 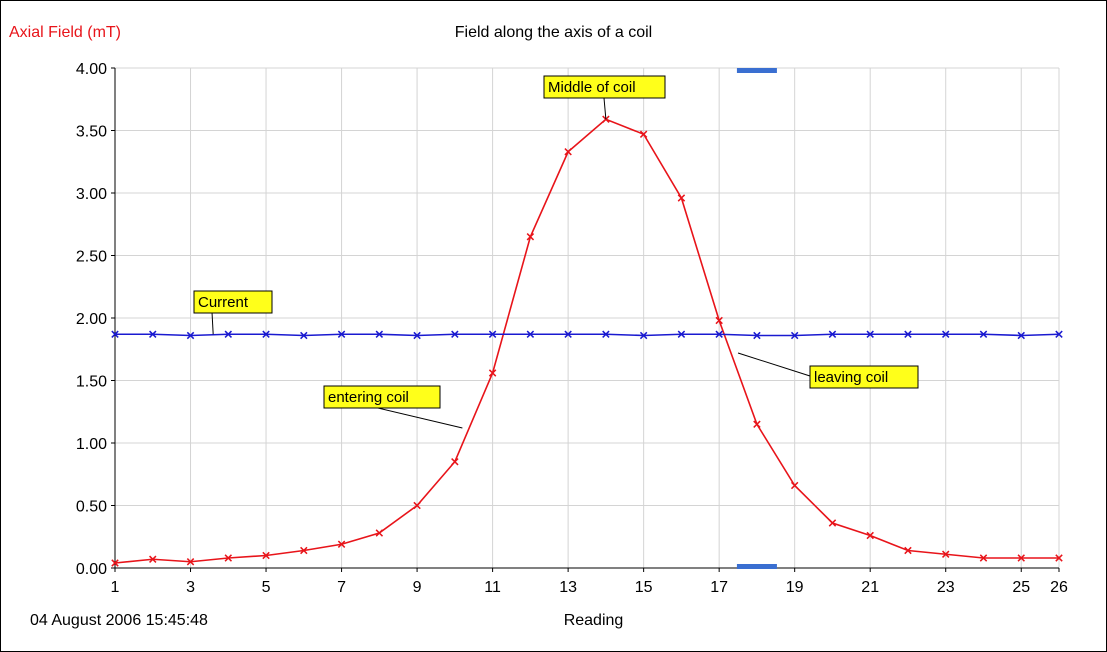 I want to click on y-tick-label: 3.00, so click(x=91, y=194).